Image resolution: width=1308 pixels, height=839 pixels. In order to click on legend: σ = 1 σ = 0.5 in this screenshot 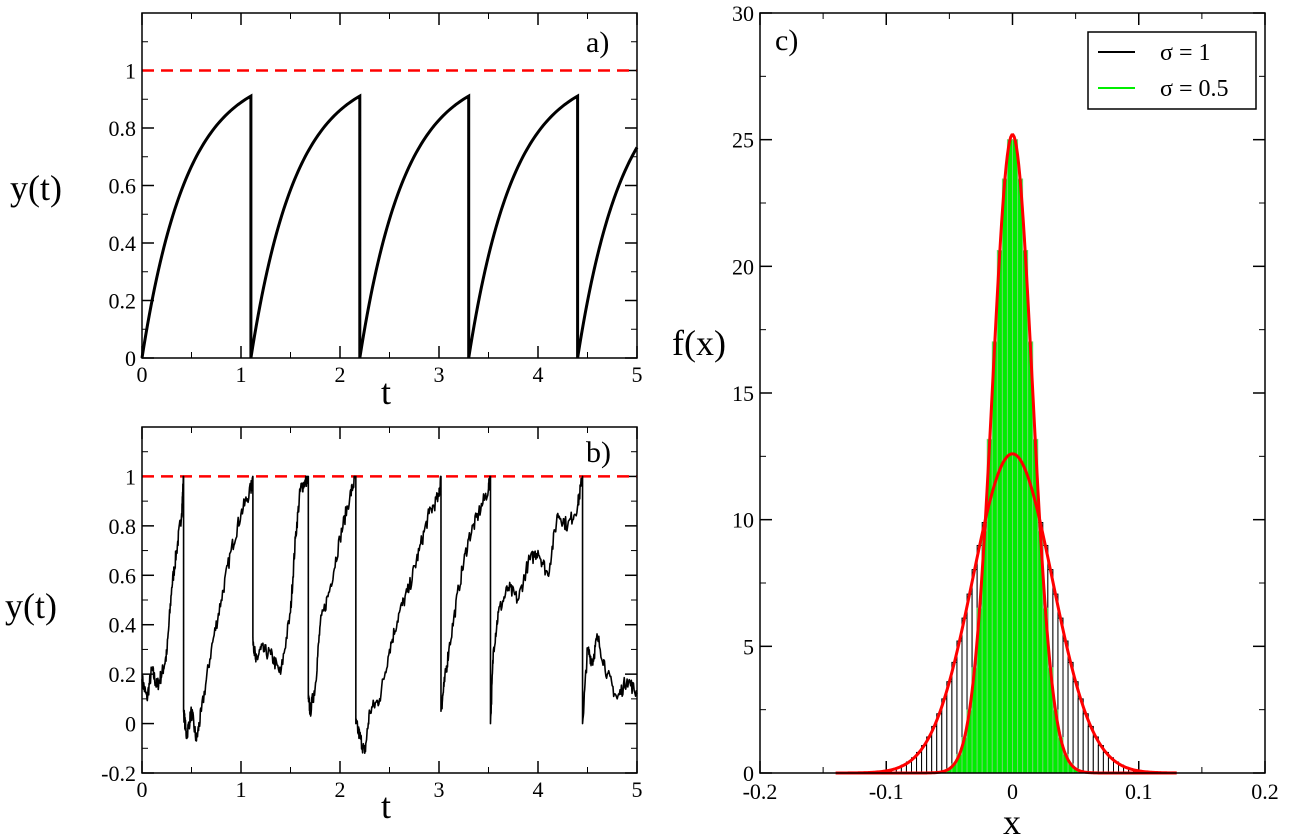, I will do `click(1172, 70)`.